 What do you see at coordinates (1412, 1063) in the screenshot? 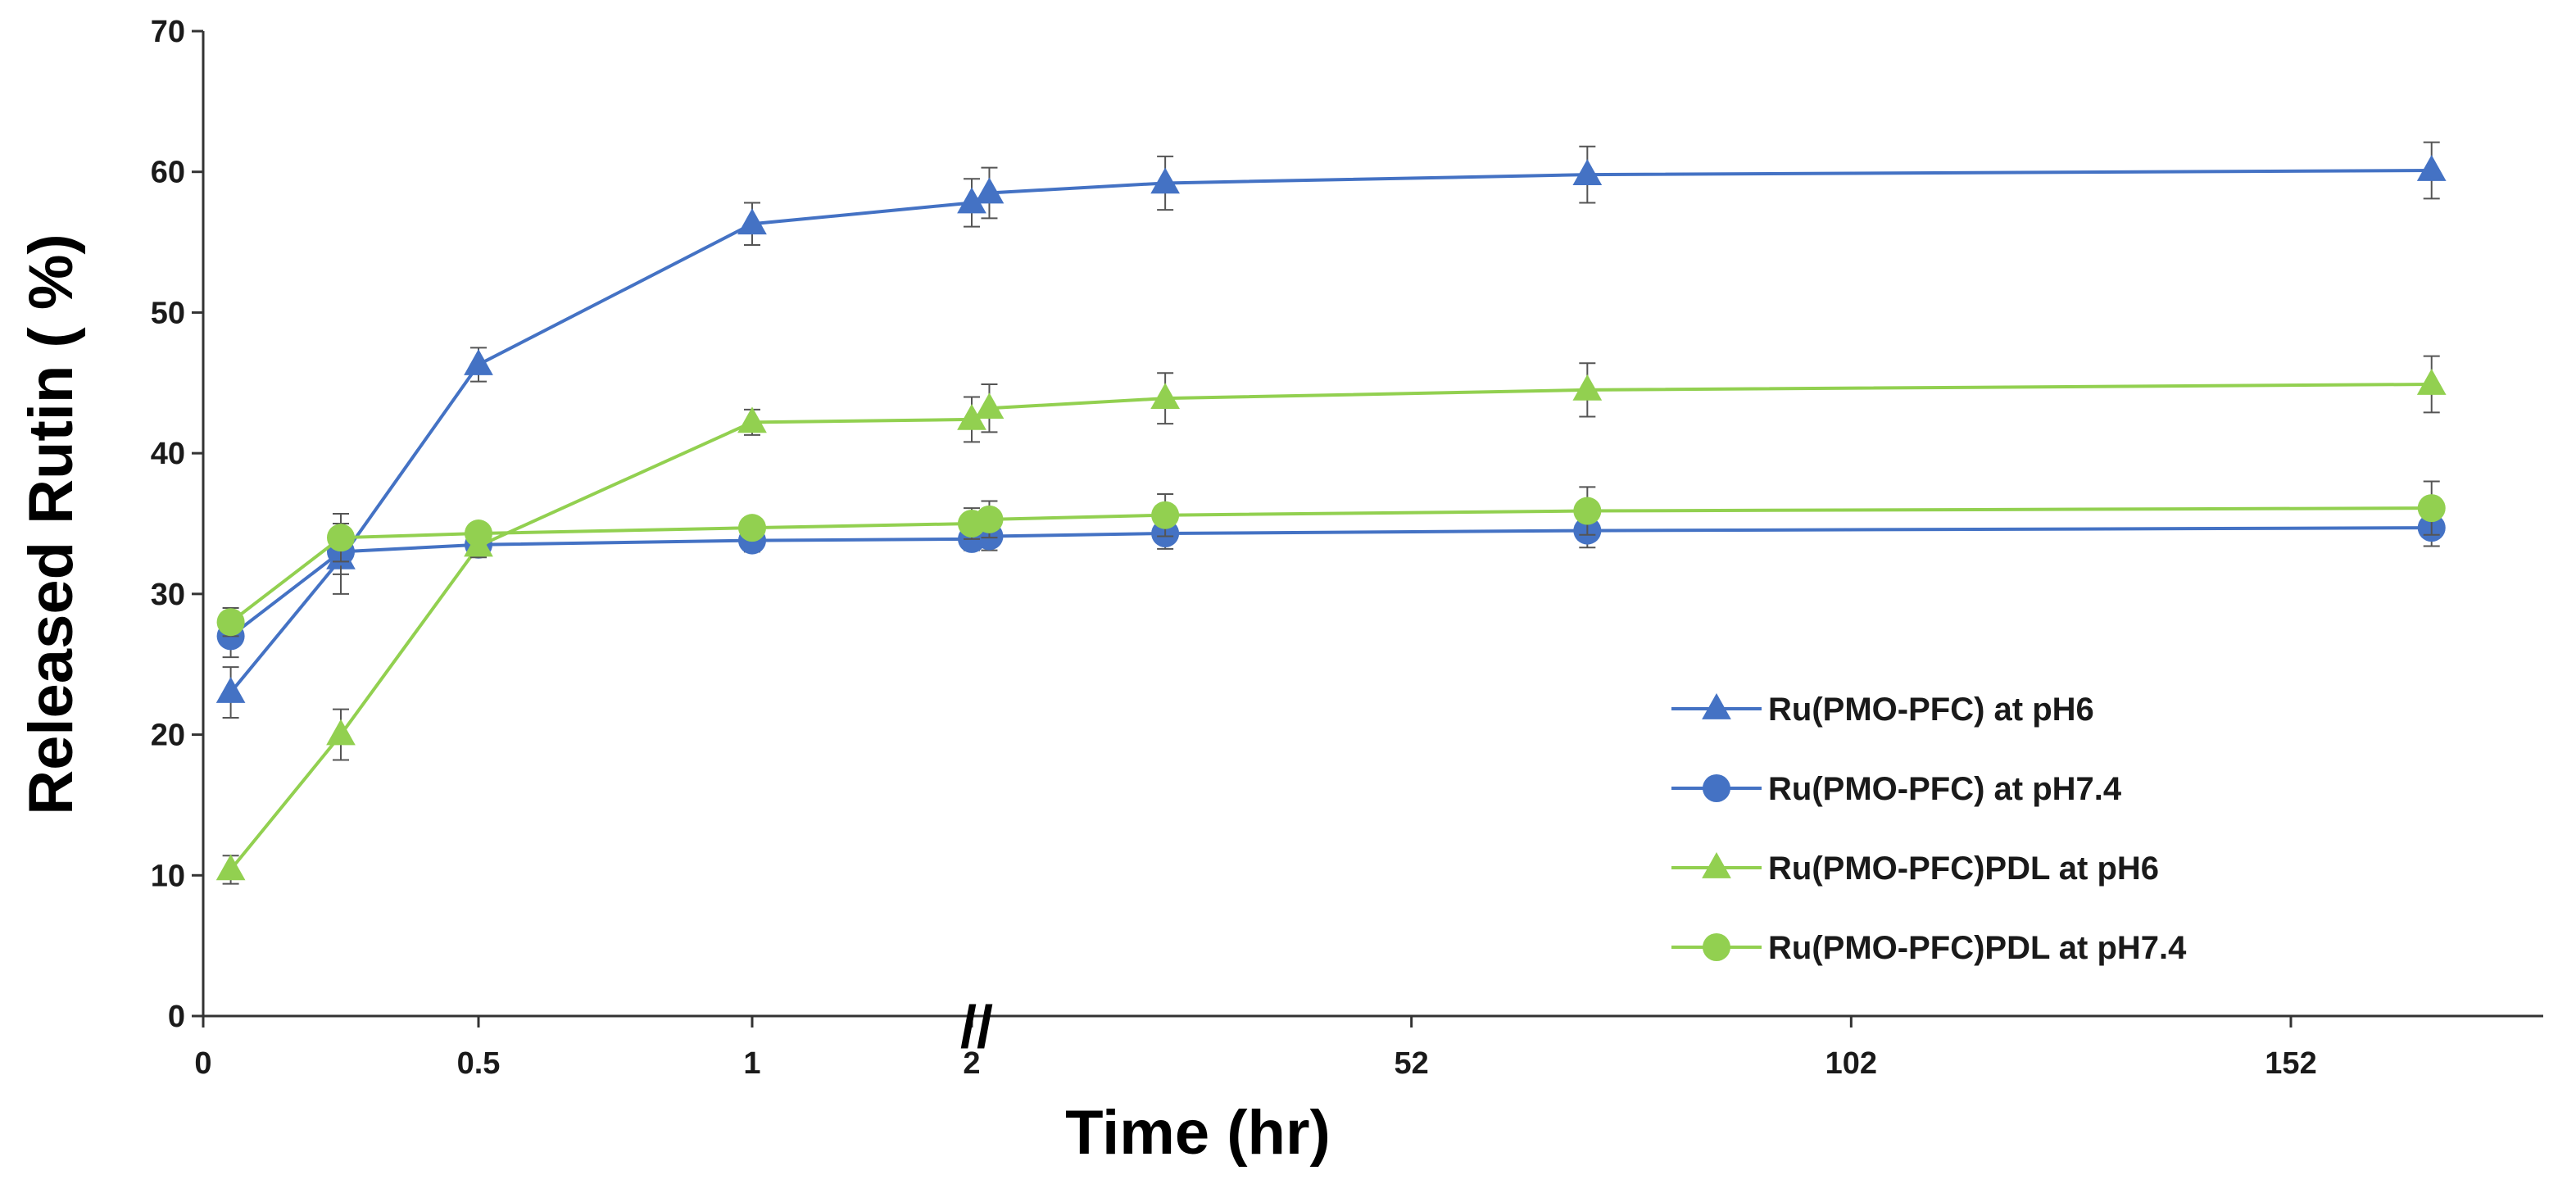
I see `x-tick-label: 52` at bounding box center [1412, 1063].